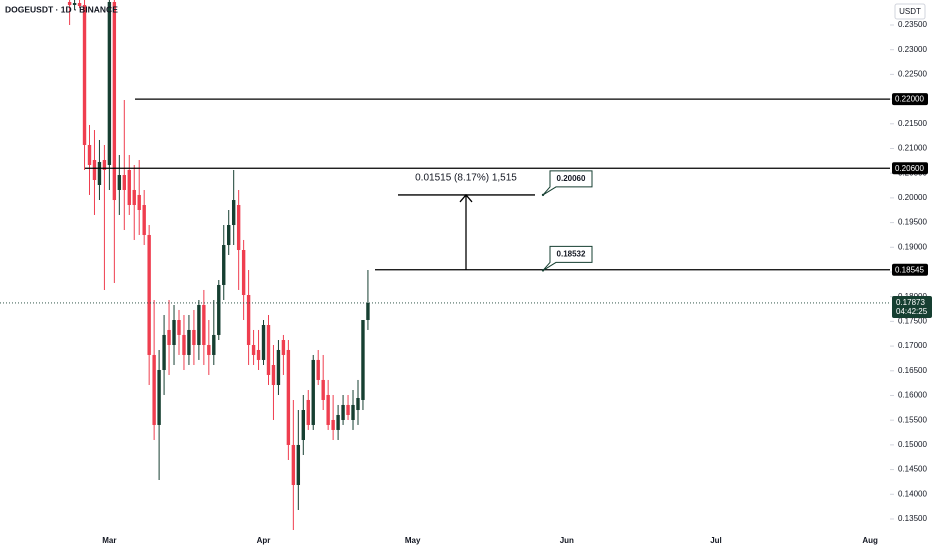 The image size is (932, 550). I want to click on current-price-bg, so click(912, 306).